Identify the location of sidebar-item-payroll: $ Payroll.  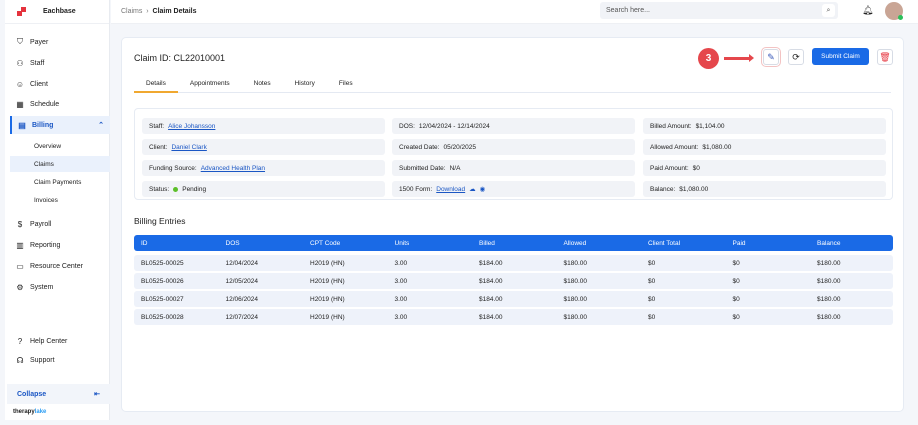
(60, 224).